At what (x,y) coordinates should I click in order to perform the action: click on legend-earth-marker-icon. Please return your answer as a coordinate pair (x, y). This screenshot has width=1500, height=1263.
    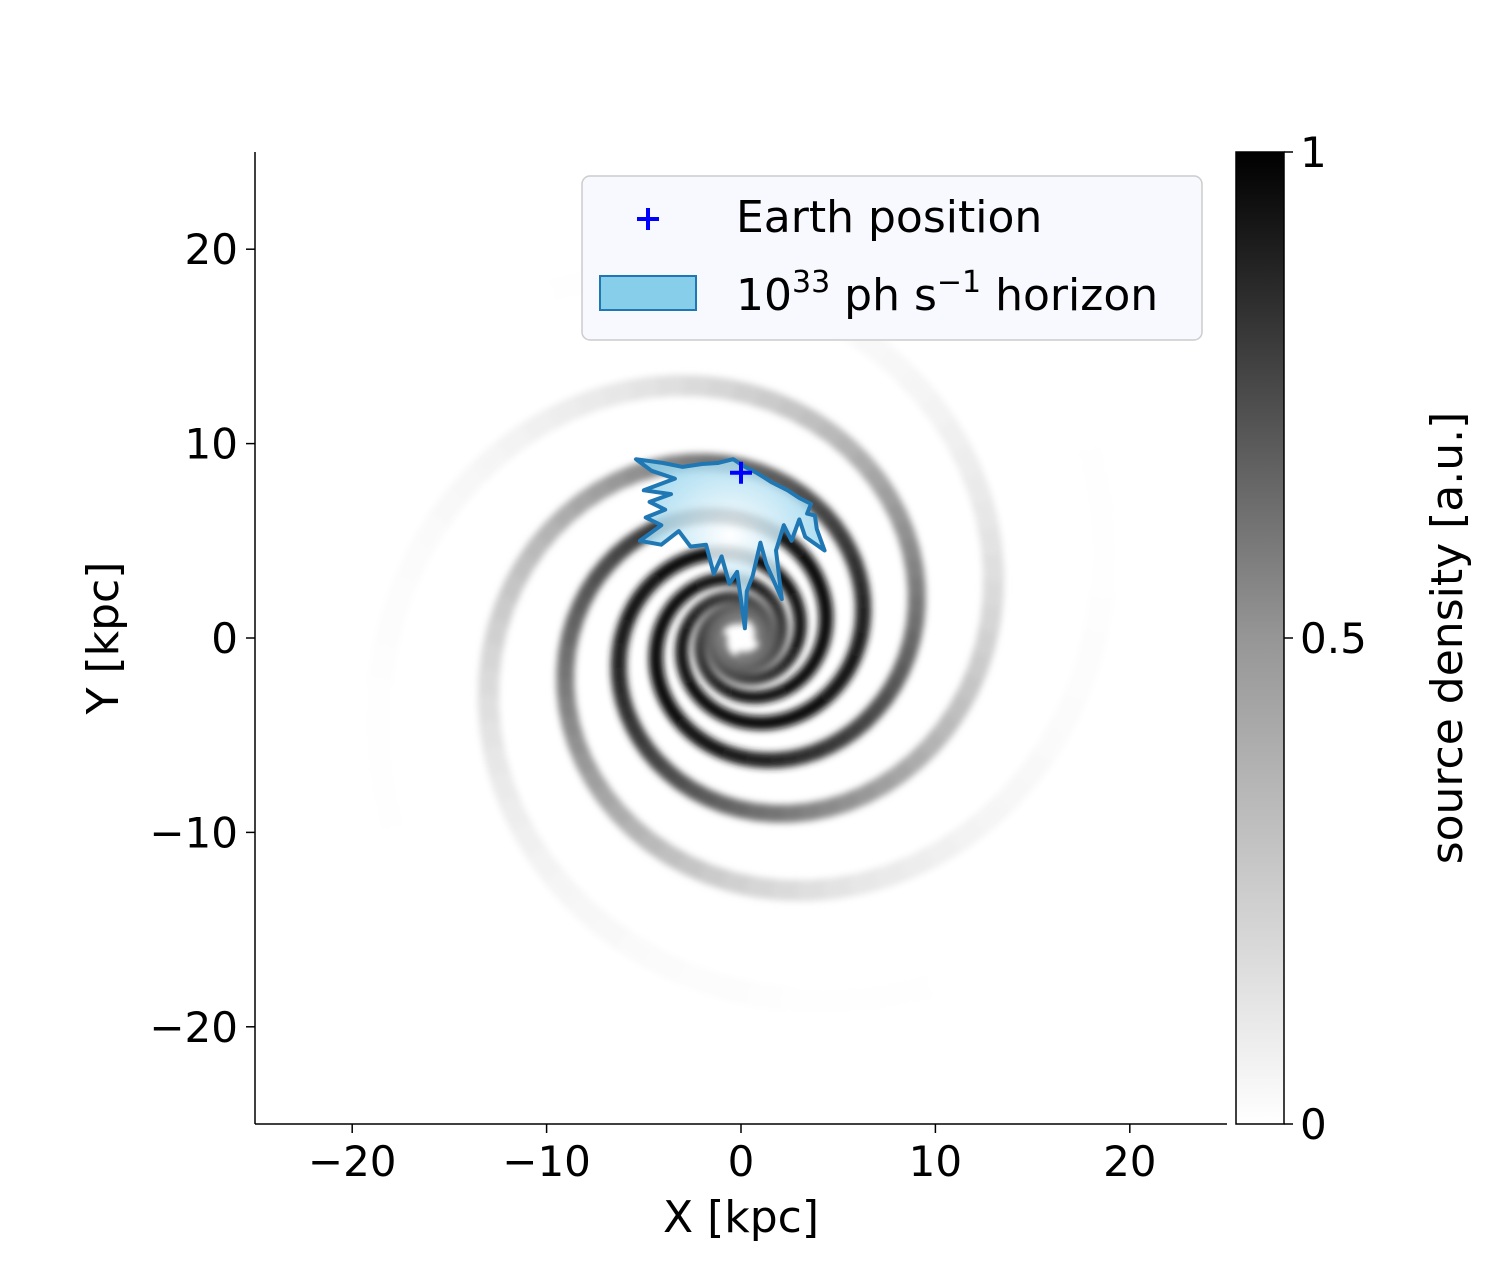
    Looking at the image, I should click on (648, 219).